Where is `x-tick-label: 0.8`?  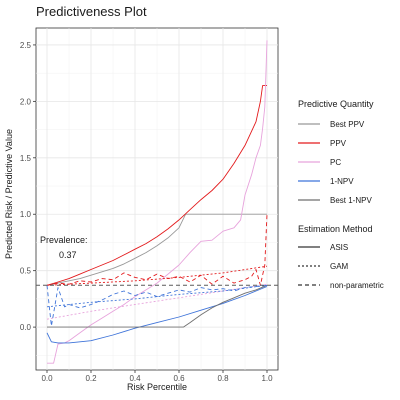 x-tick-label: 0.8 is located at coordinates (223, 378).